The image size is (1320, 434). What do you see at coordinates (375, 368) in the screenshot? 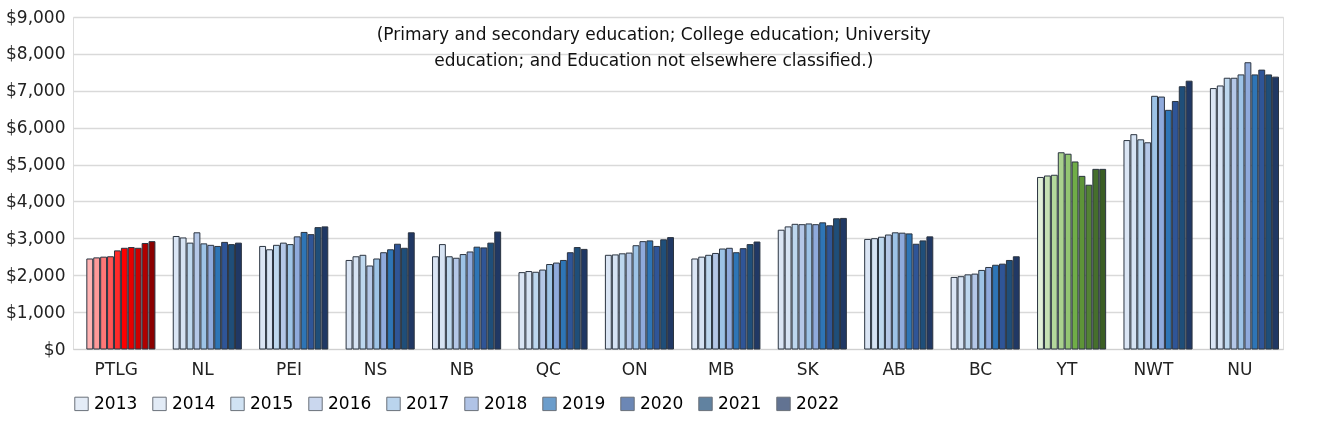
I see `x-tick-label: NS` at bounding box center [375, 368].